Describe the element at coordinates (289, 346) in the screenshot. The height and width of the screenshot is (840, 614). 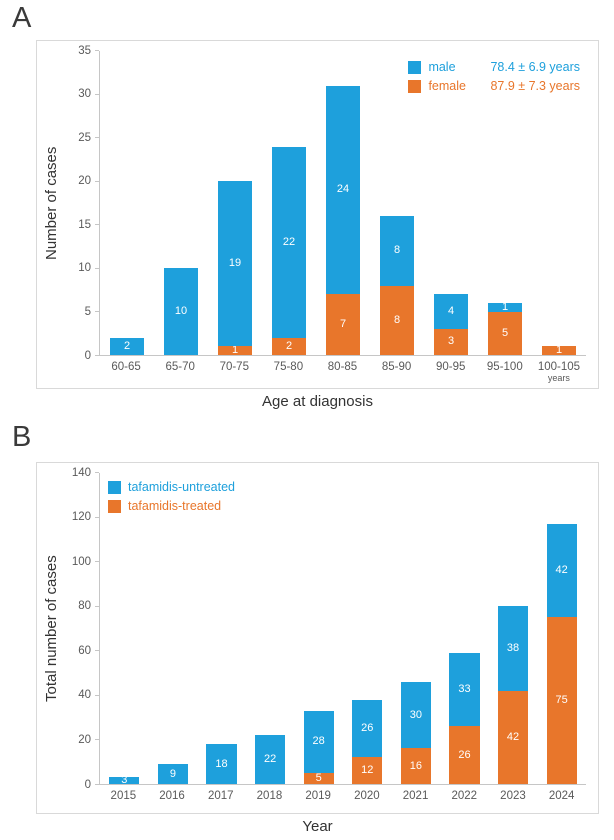
I see `bar-segment-female: 2` at that location.